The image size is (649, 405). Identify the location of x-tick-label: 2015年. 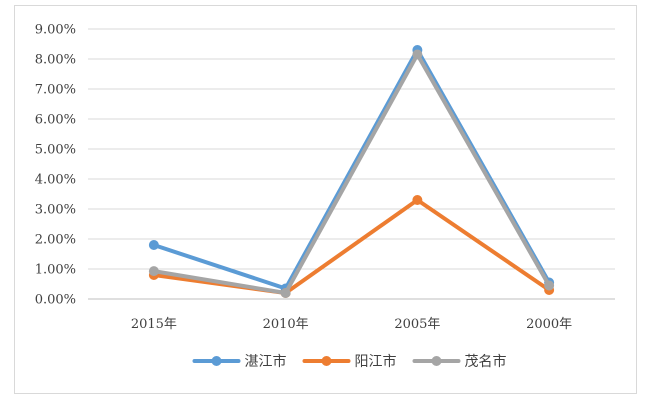
(154, 324).